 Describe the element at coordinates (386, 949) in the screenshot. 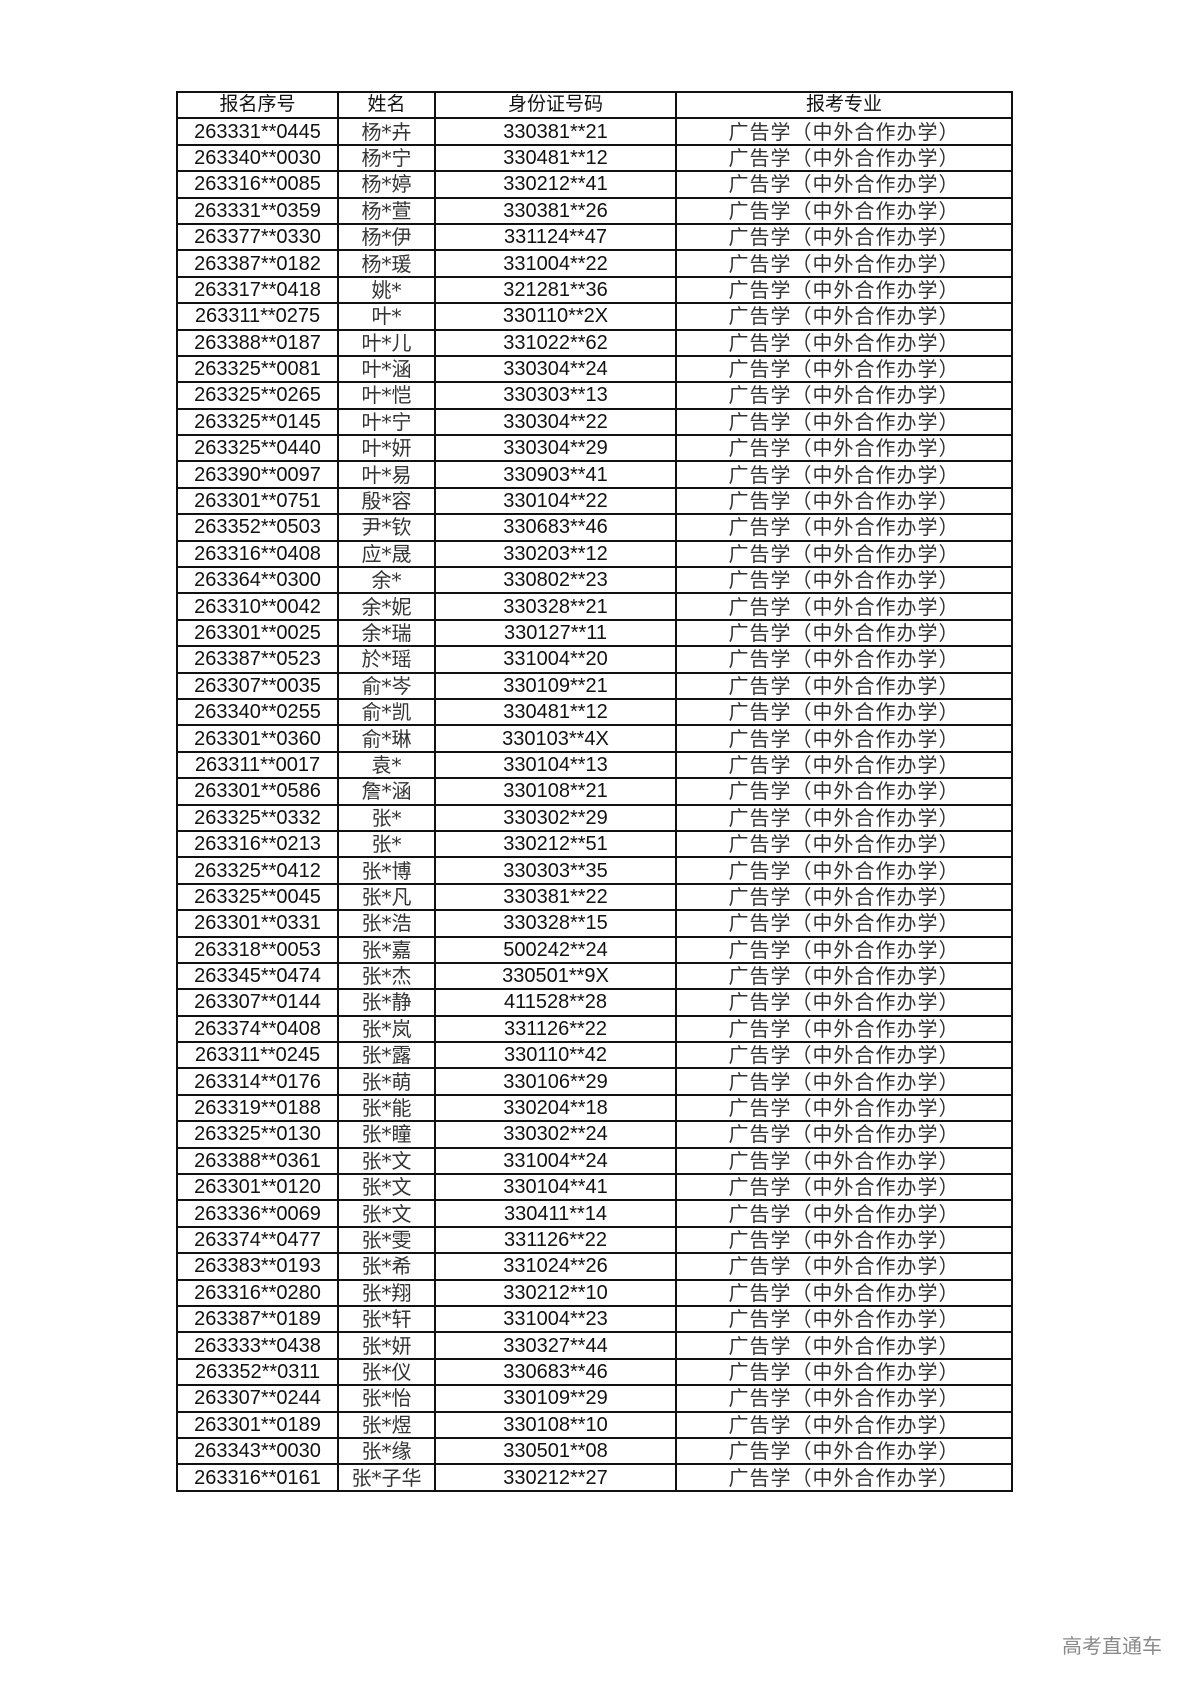

I see `name-cell: 张*嘉` at that location.